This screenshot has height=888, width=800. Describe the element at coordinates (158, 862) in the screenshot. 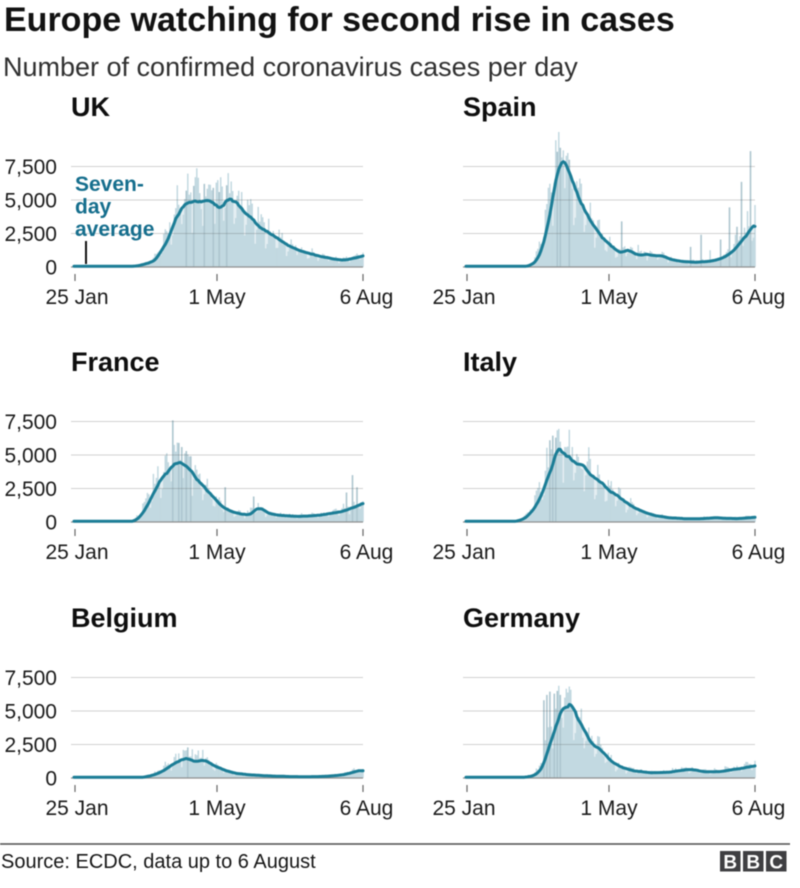

I see `svg-text:Source: ECDC, data up to 6 Aug: Source: ECDC, data up to 6 August` at that location.